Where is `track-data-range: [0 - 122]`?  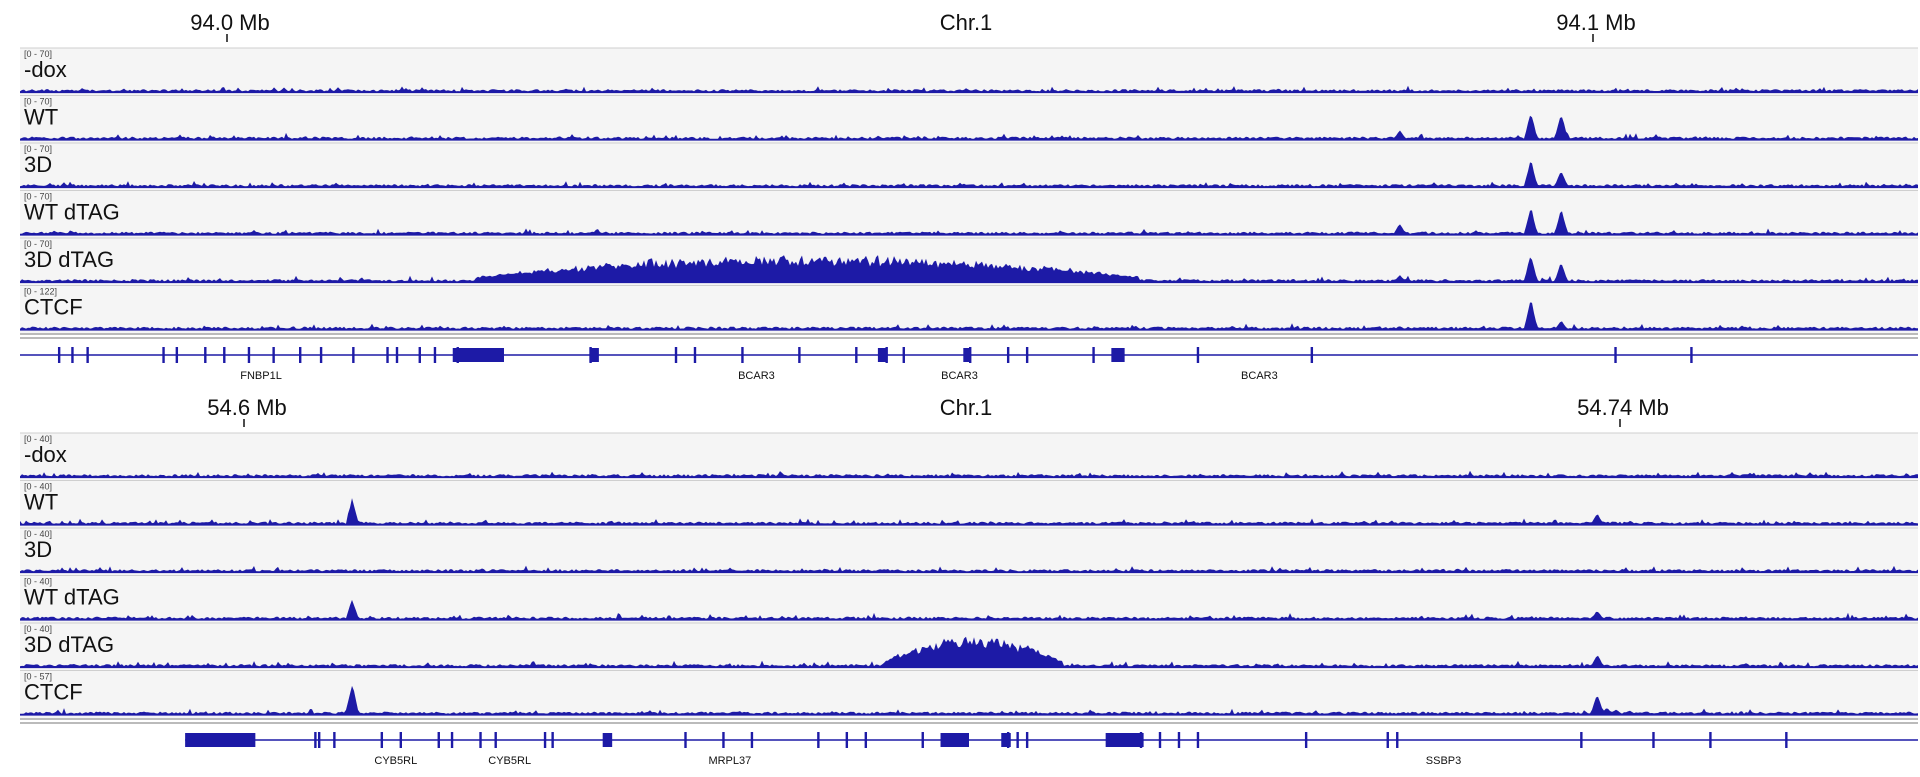
track-data-range: [0 - 122] is located at coordinates (40, 292).